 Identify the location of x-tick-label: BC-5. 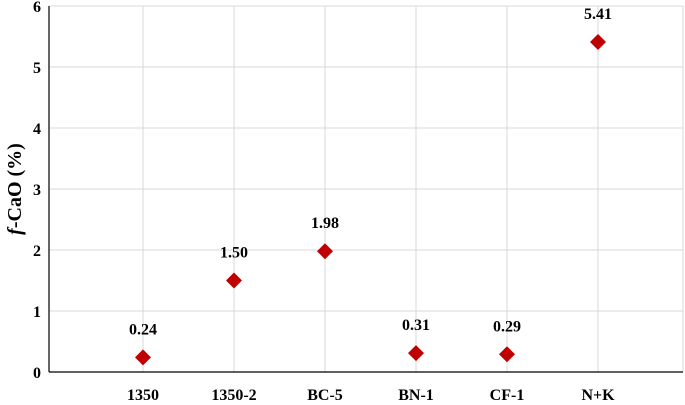
(325, 395).